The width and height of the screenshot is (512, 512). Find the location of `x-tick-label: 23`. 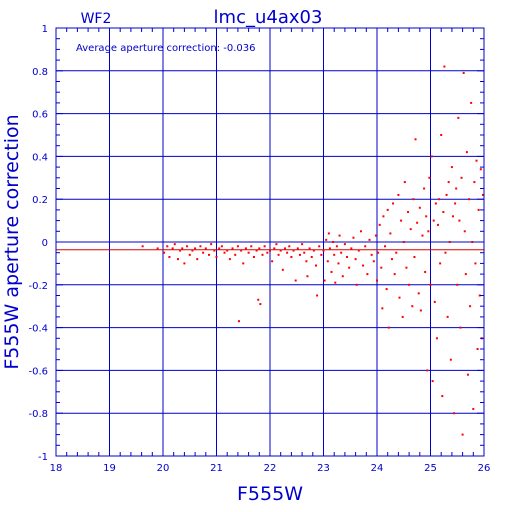

x-tick-label: 23 is located at coordinates (323, 468).